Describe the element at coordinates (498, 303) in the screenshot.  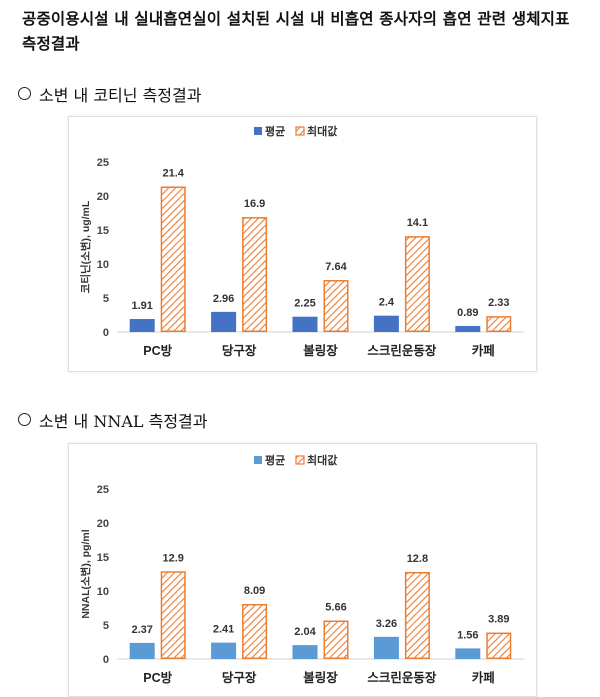
I see `data-label-max: 2.33` at that location.